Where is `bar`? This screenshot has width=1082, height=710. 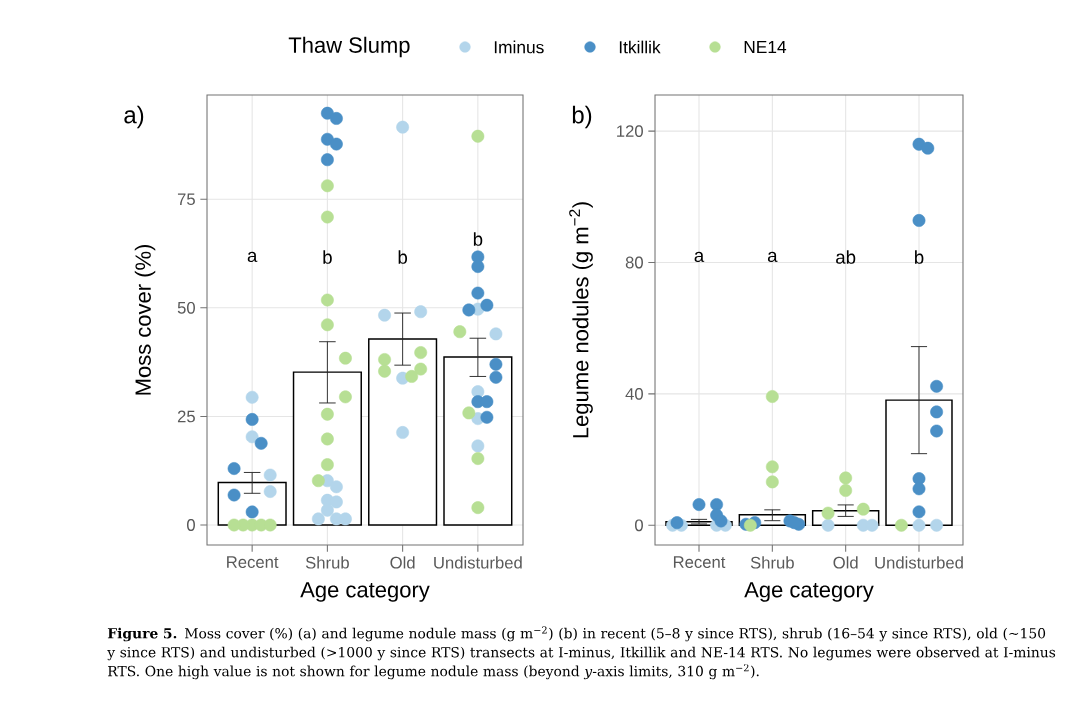 bar is located at coordinates (403, 432).